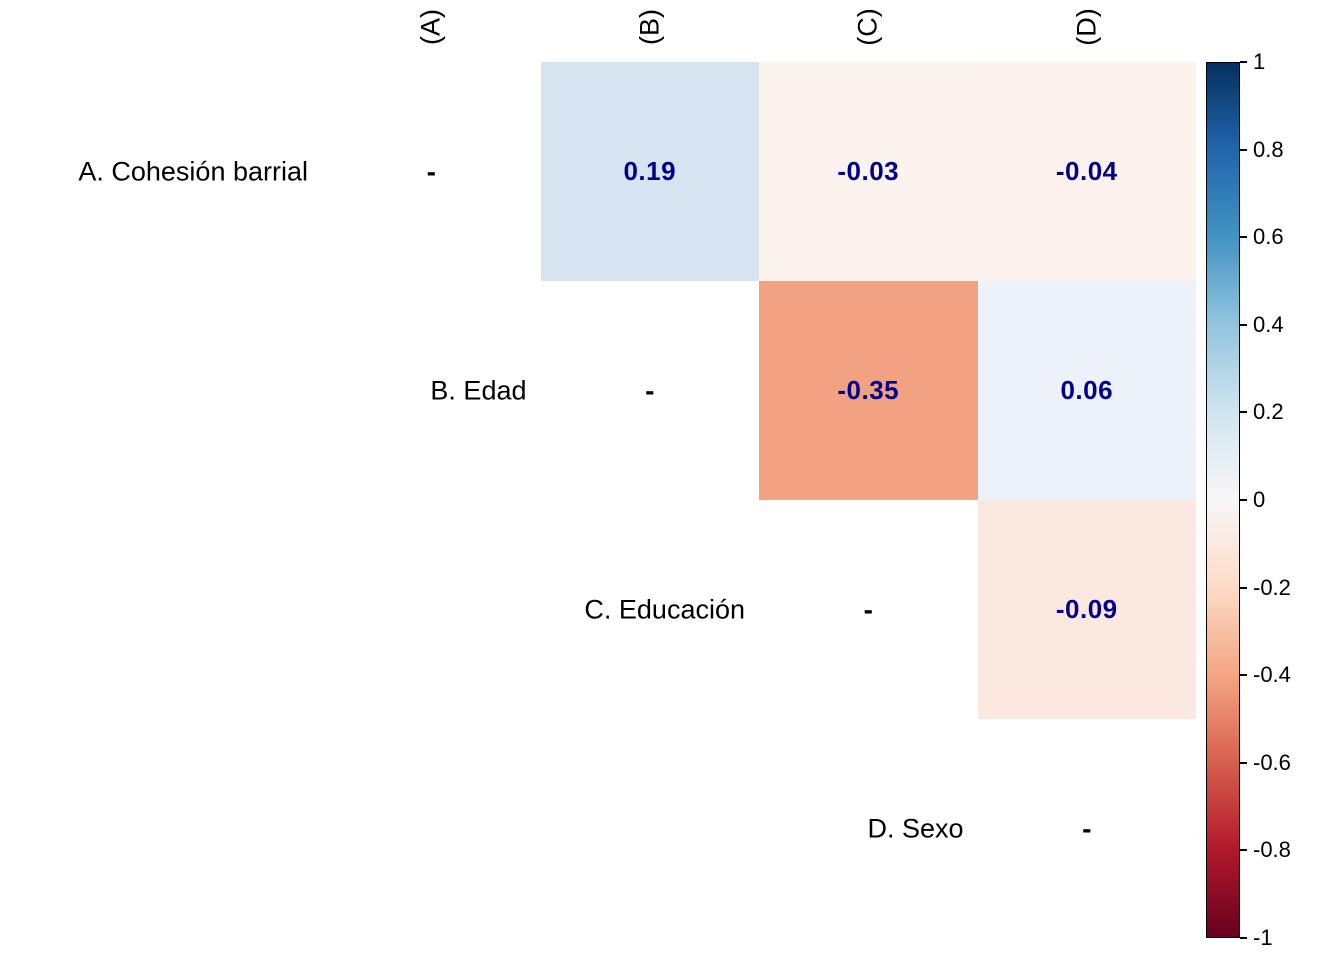 Image resolution: width=1344 pixels, height=960 pixels. I want to click on row-label-A: A. Cohesión barrial, so click(193, 171).